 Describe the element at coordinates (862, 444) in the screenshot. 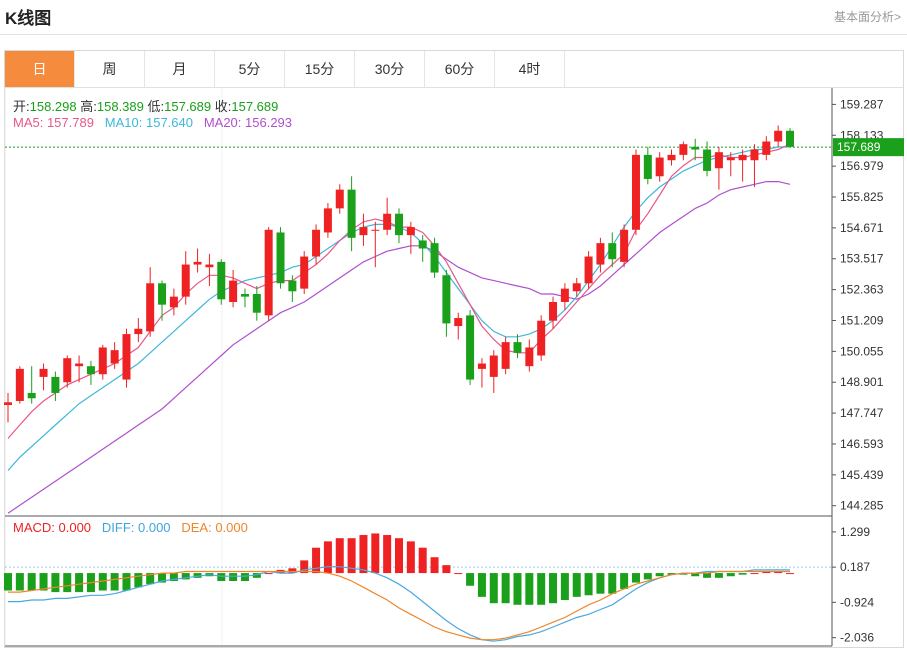

I see `price-tick-label: 146.593` at that location.